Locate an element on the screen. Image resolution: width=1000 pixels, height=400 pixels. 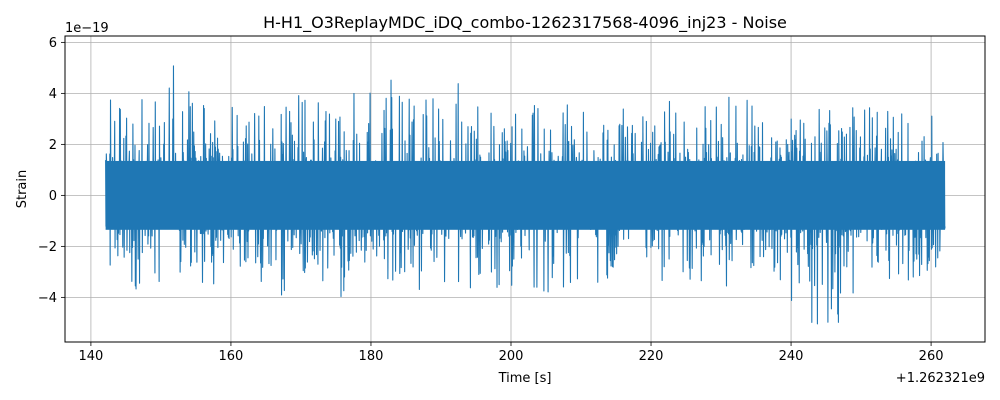
y-tick-label: 6 is located at coordinates (53, 43).